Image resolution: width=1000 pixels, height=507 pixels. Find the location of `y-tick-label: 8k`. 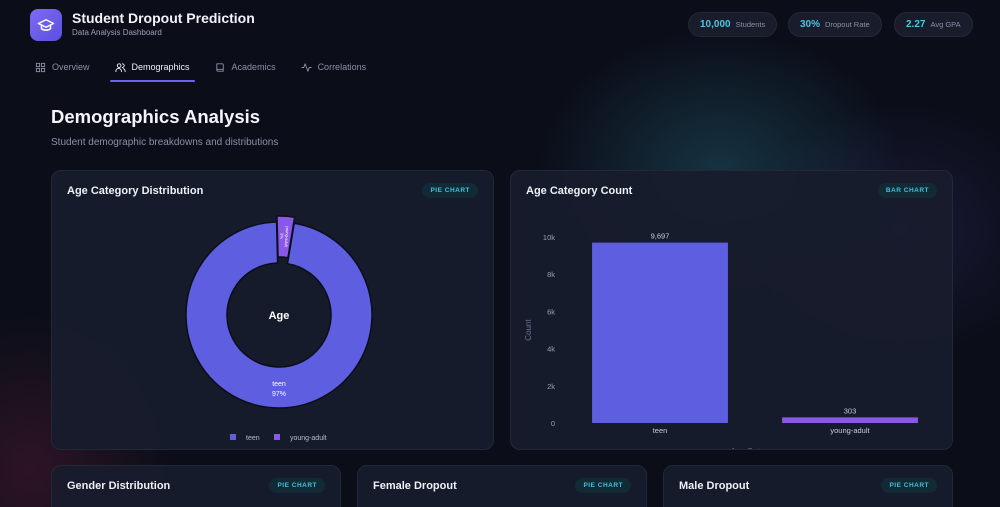

y-tick-label: 8k is located at coordinates (551, 274).